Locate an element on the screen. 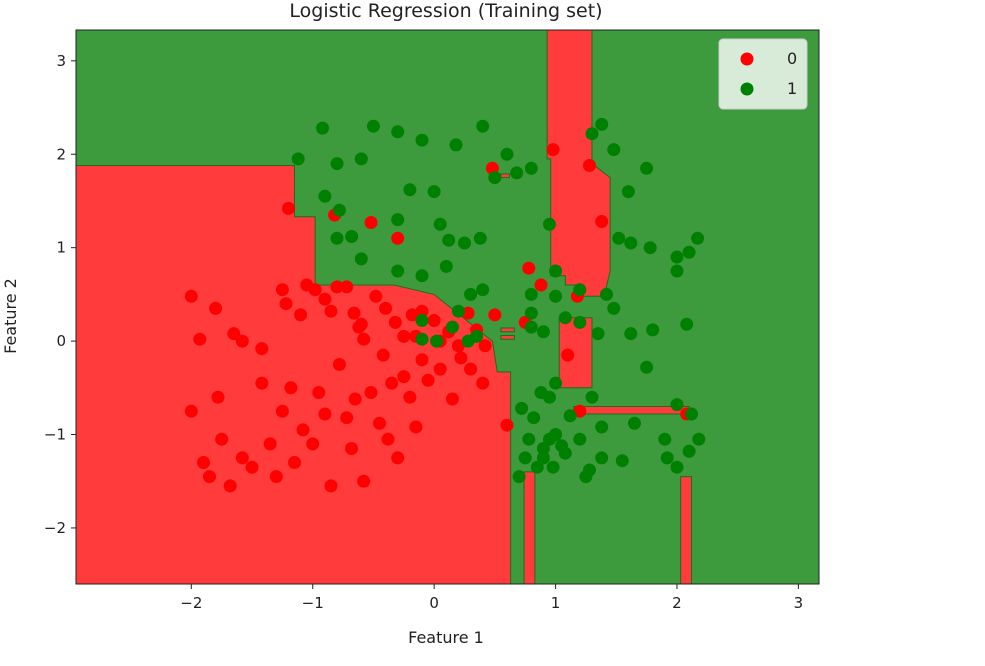  legend-label-class-1: 1 is located at coordinates (792, 88).